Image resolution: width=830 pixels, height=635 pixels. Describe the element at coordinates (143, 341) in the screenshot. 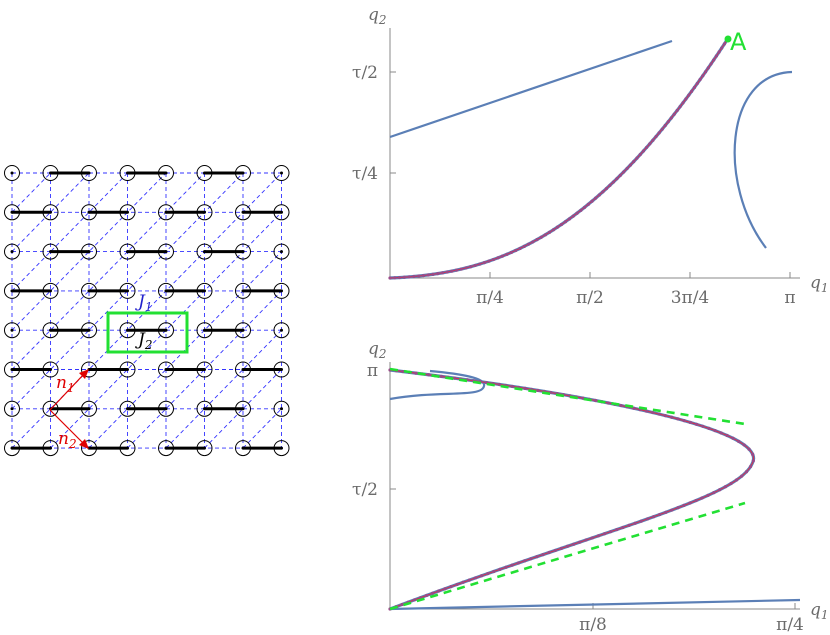

I see `j2-label: J2` at that location.